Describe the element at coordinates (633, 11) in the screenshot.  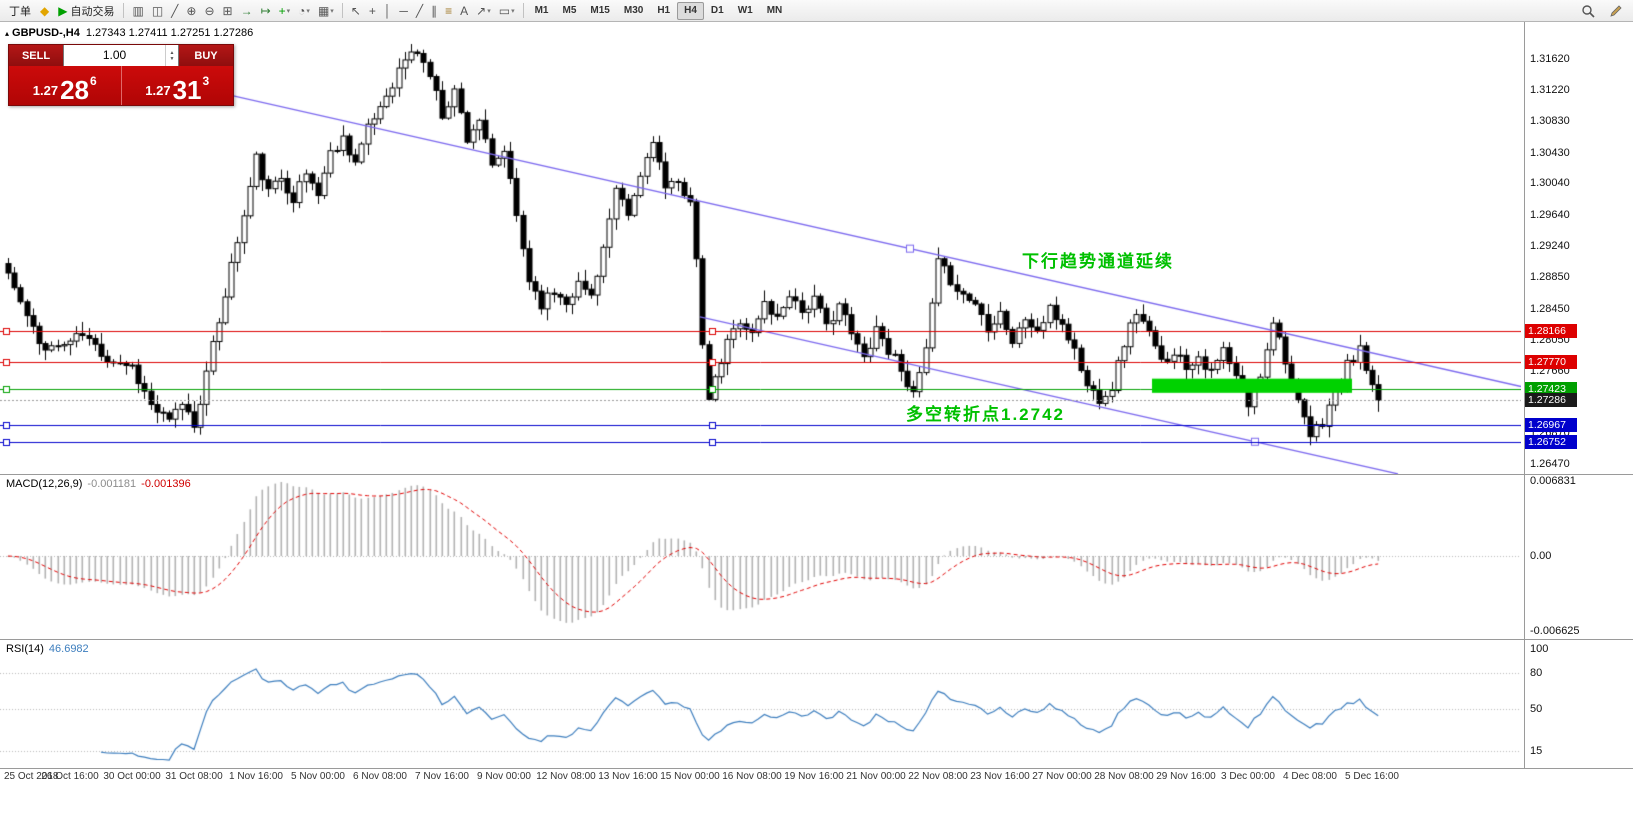
I see `timeframe-m30: M30` at that location.